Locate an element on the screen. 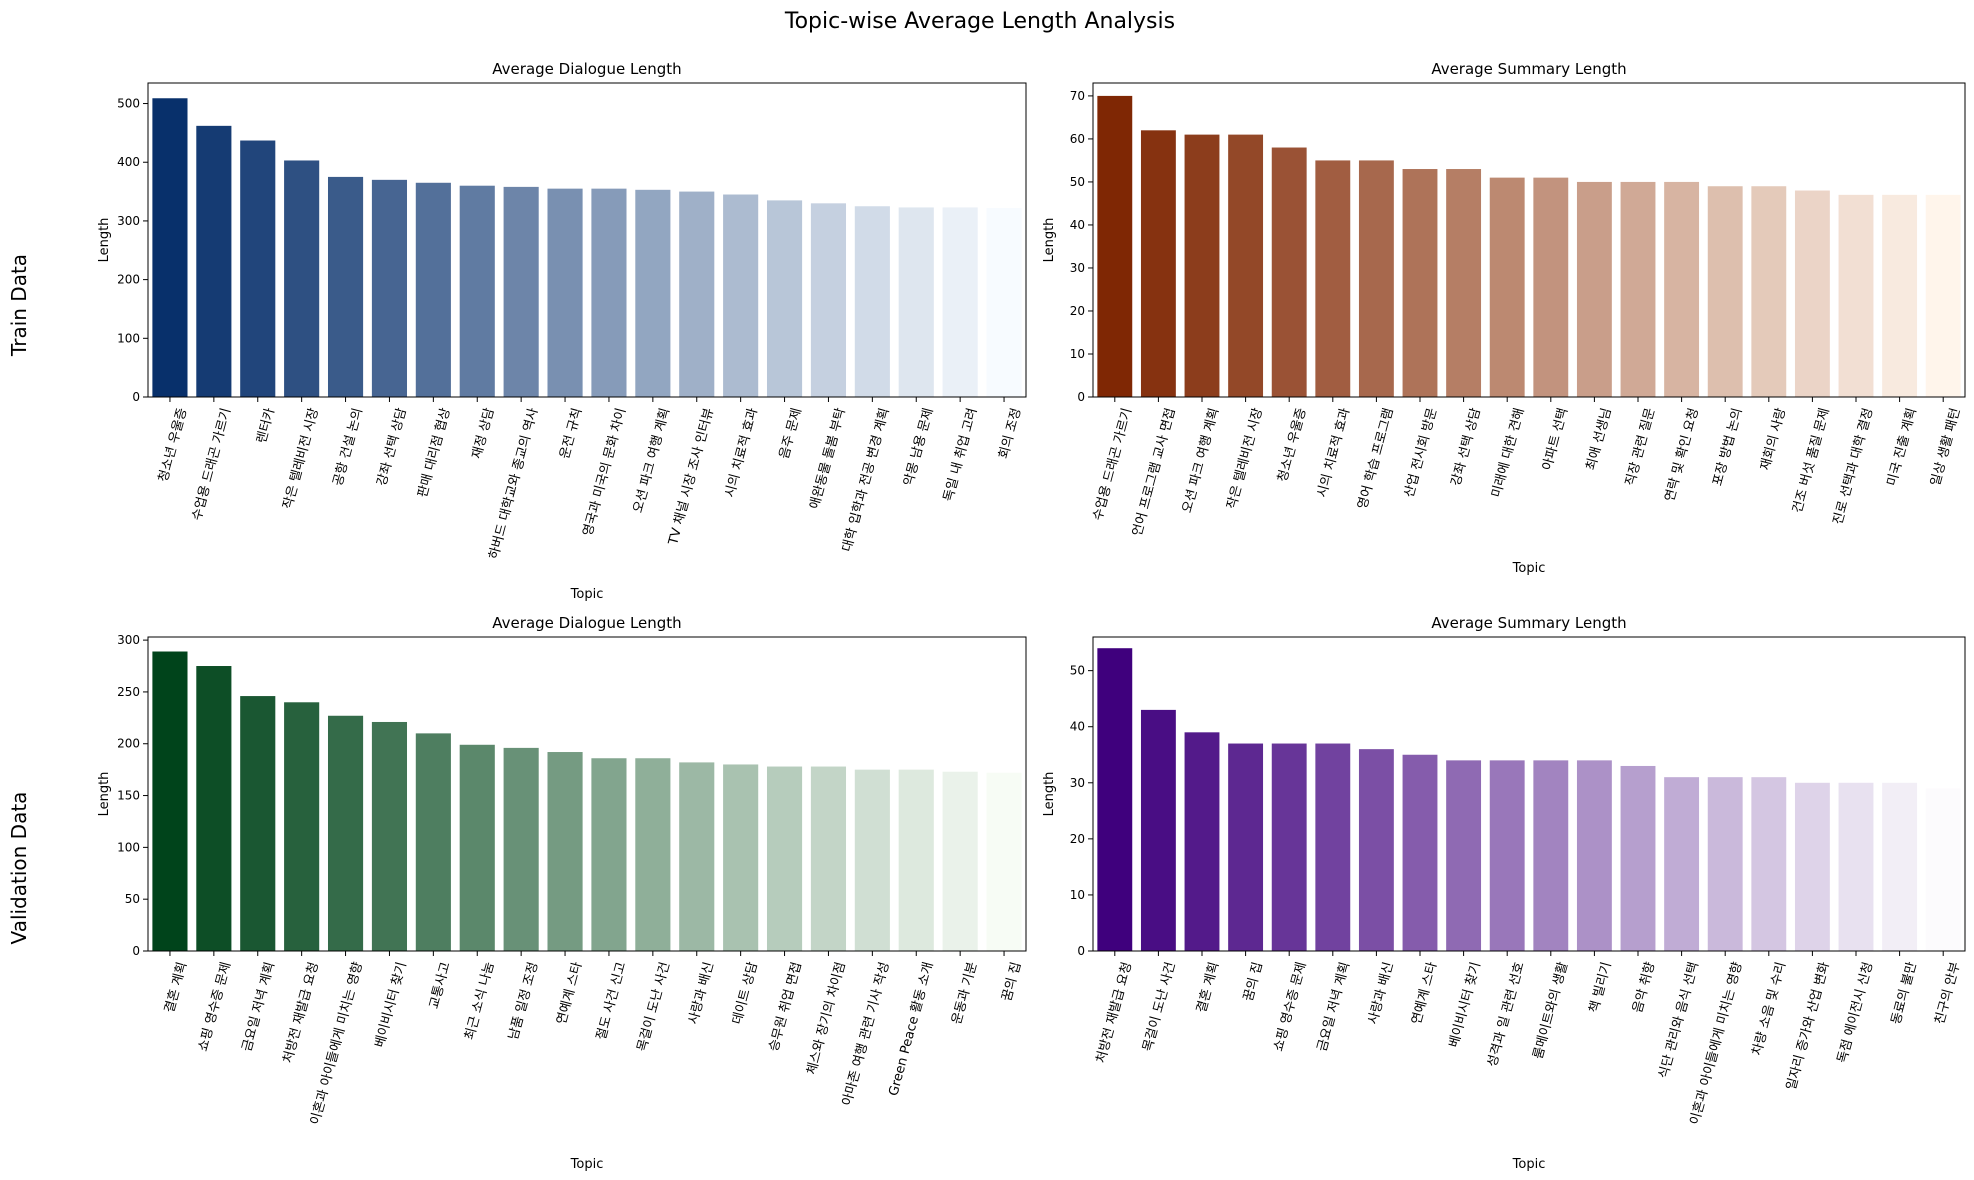  y-tick-label: 300 is located at coordinates (128, 640).